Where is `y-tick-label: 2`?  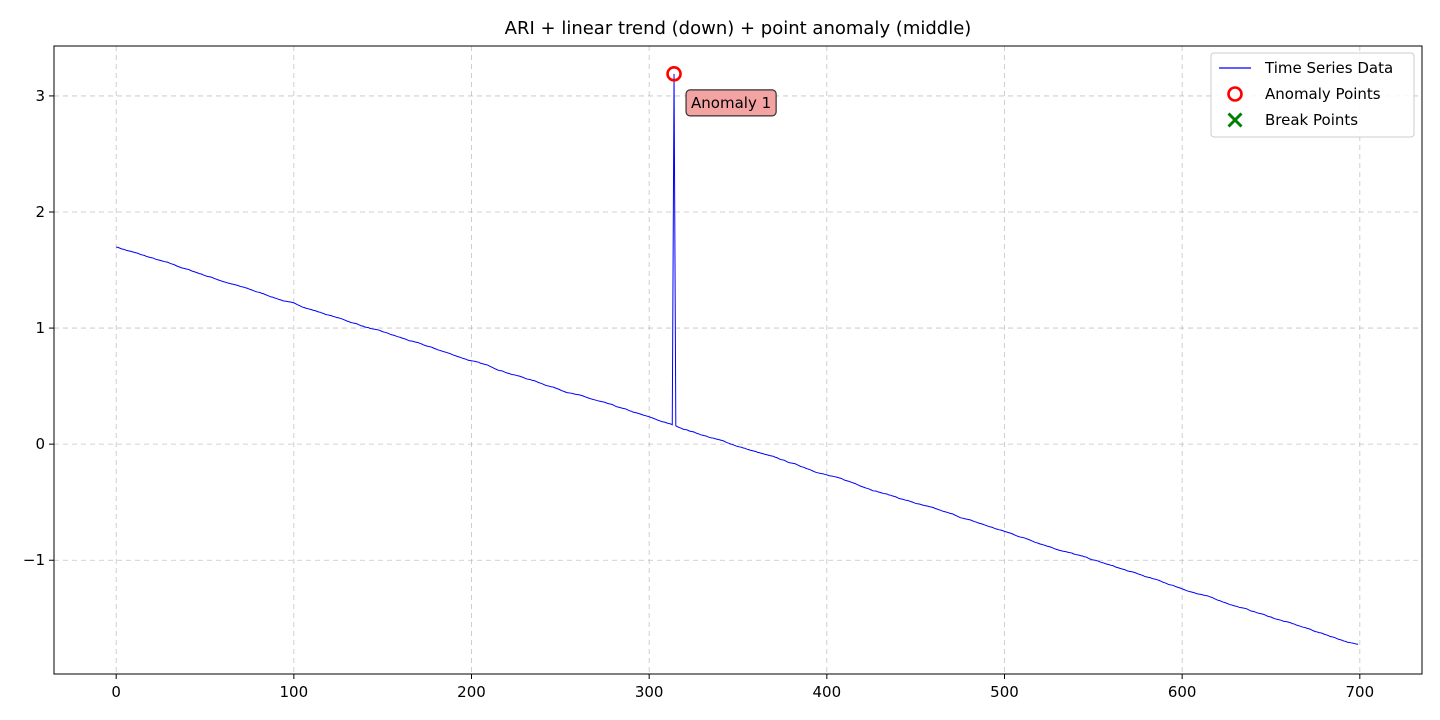 y-tick-label: 2 is located at coordinates (40, 212).